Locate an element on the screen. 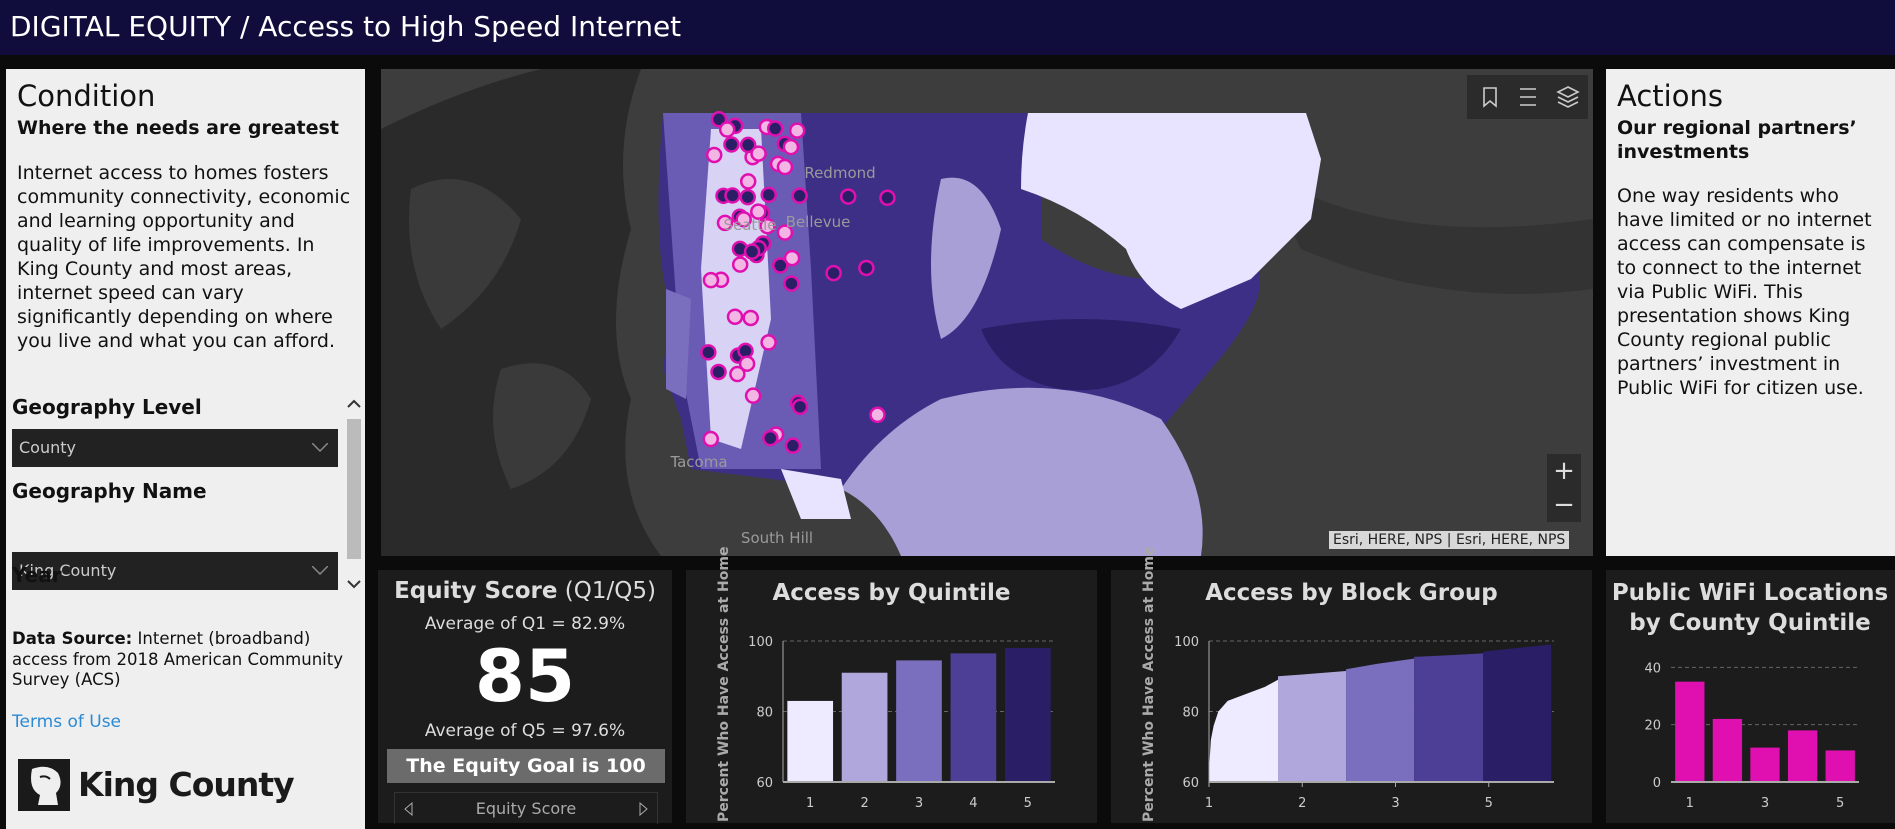  toolbar-icons is located at coordinates (1531, 97).